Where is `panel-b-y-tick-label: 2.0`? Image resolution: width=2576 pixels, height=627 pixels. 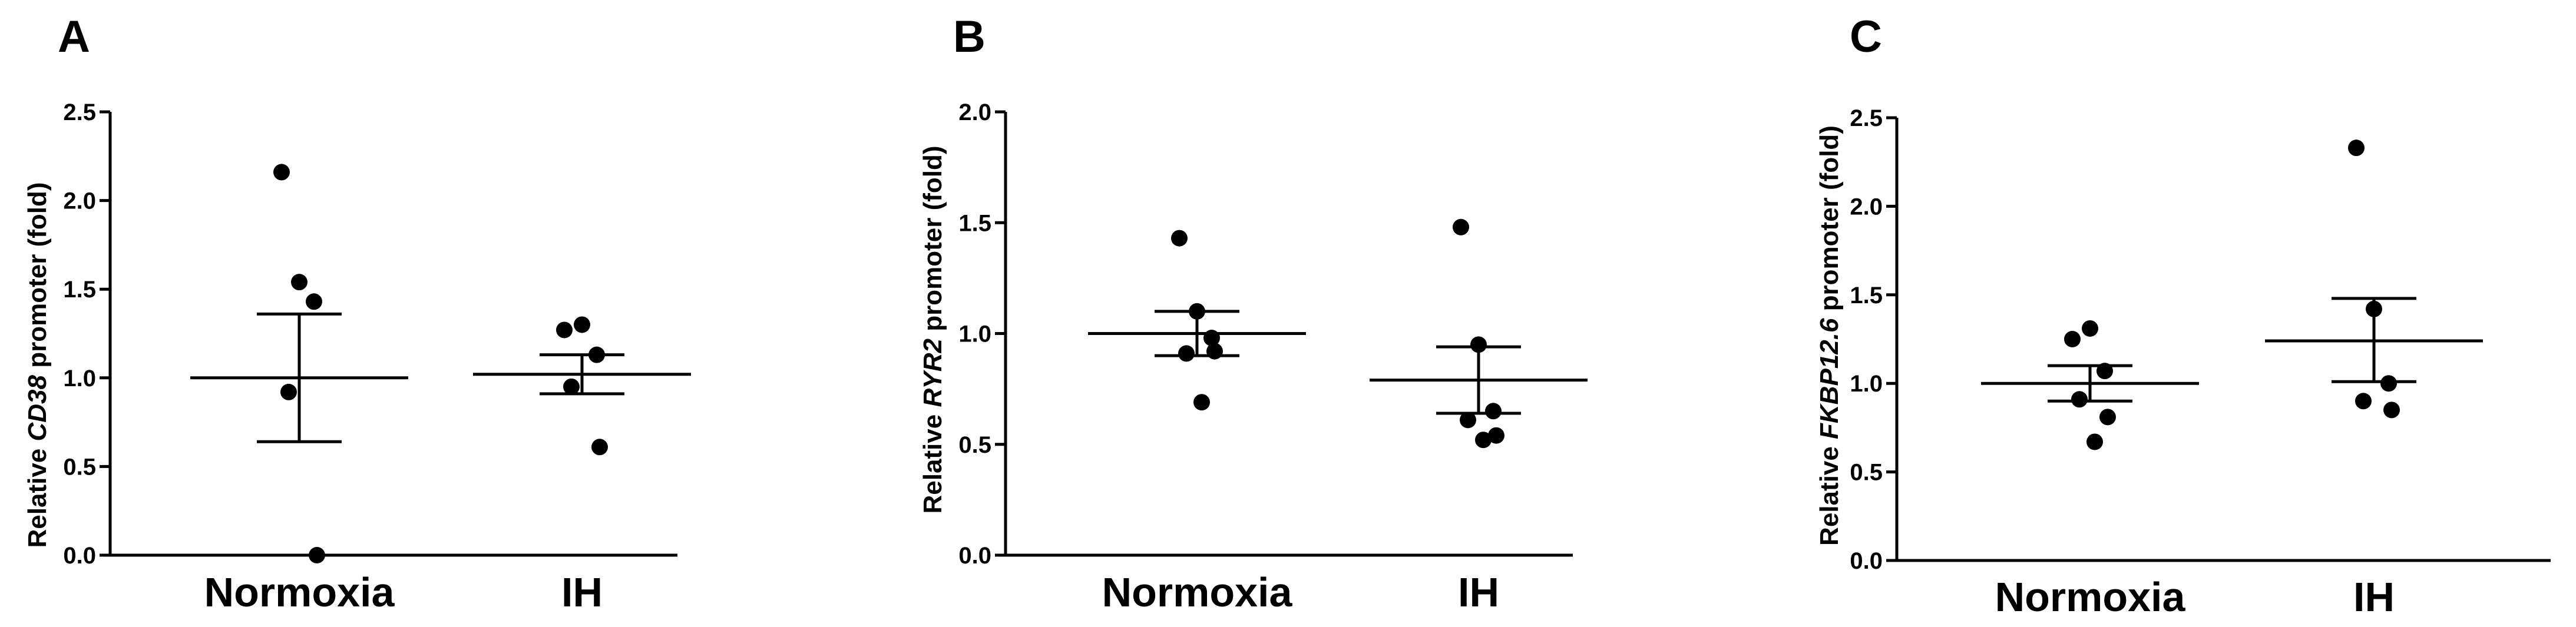
panel-b-y-tick-label: 2.0 is located at coordinates (974, 112).